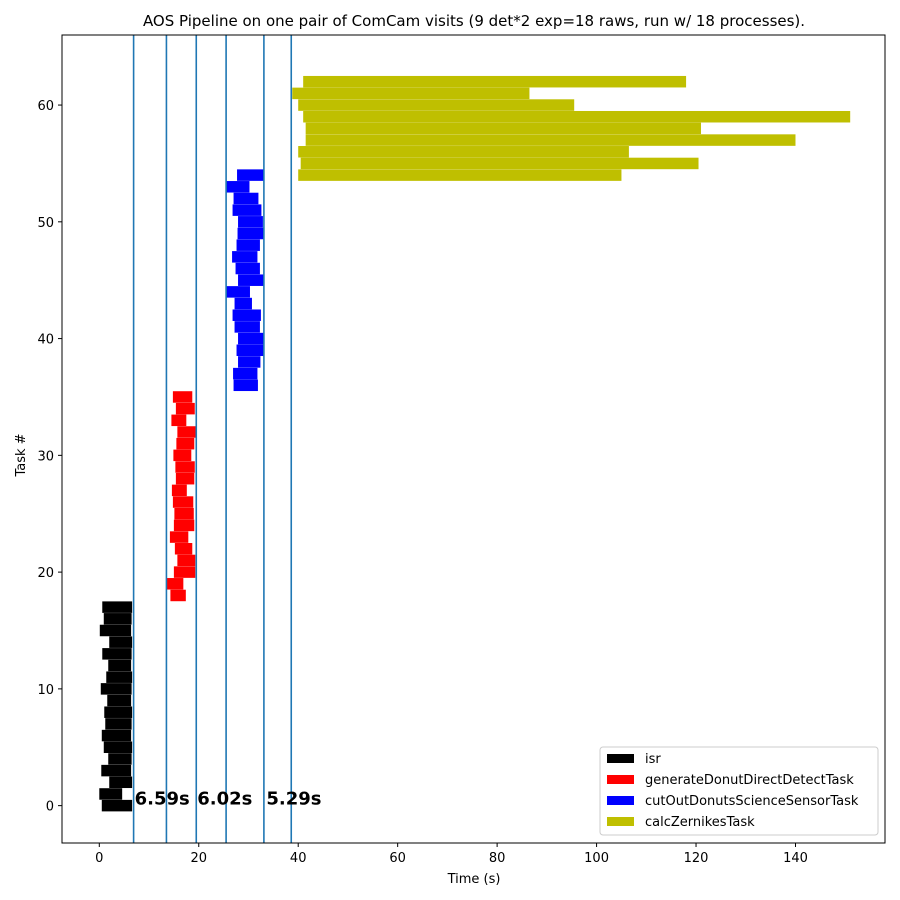 Image resolution: width=900 pixels, height=900 pixels. Describe the element at coordinates (474, 879) in the screenshot. I see `x-axis-label: Time (s)` at that location.